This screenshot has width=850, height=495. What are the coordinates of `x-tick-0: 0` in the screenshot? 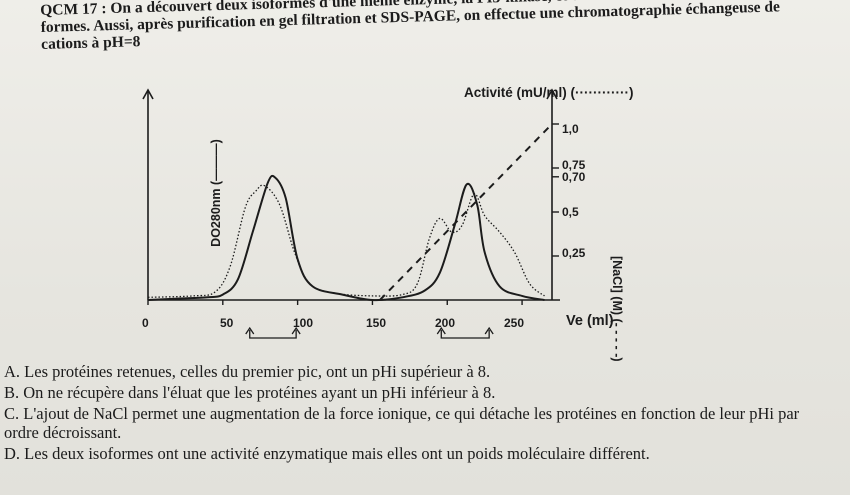 It's located at (145, 323).